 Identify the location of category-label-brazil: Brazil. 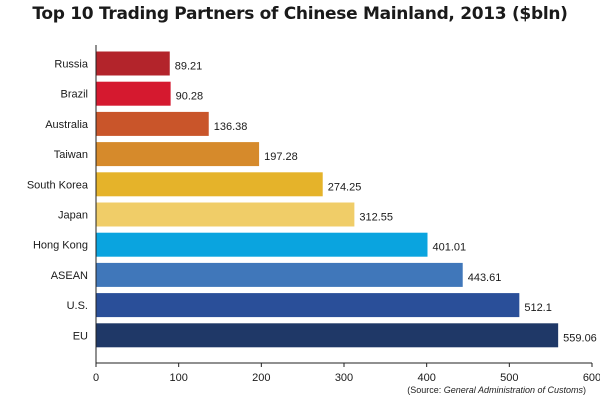
(74, 95).